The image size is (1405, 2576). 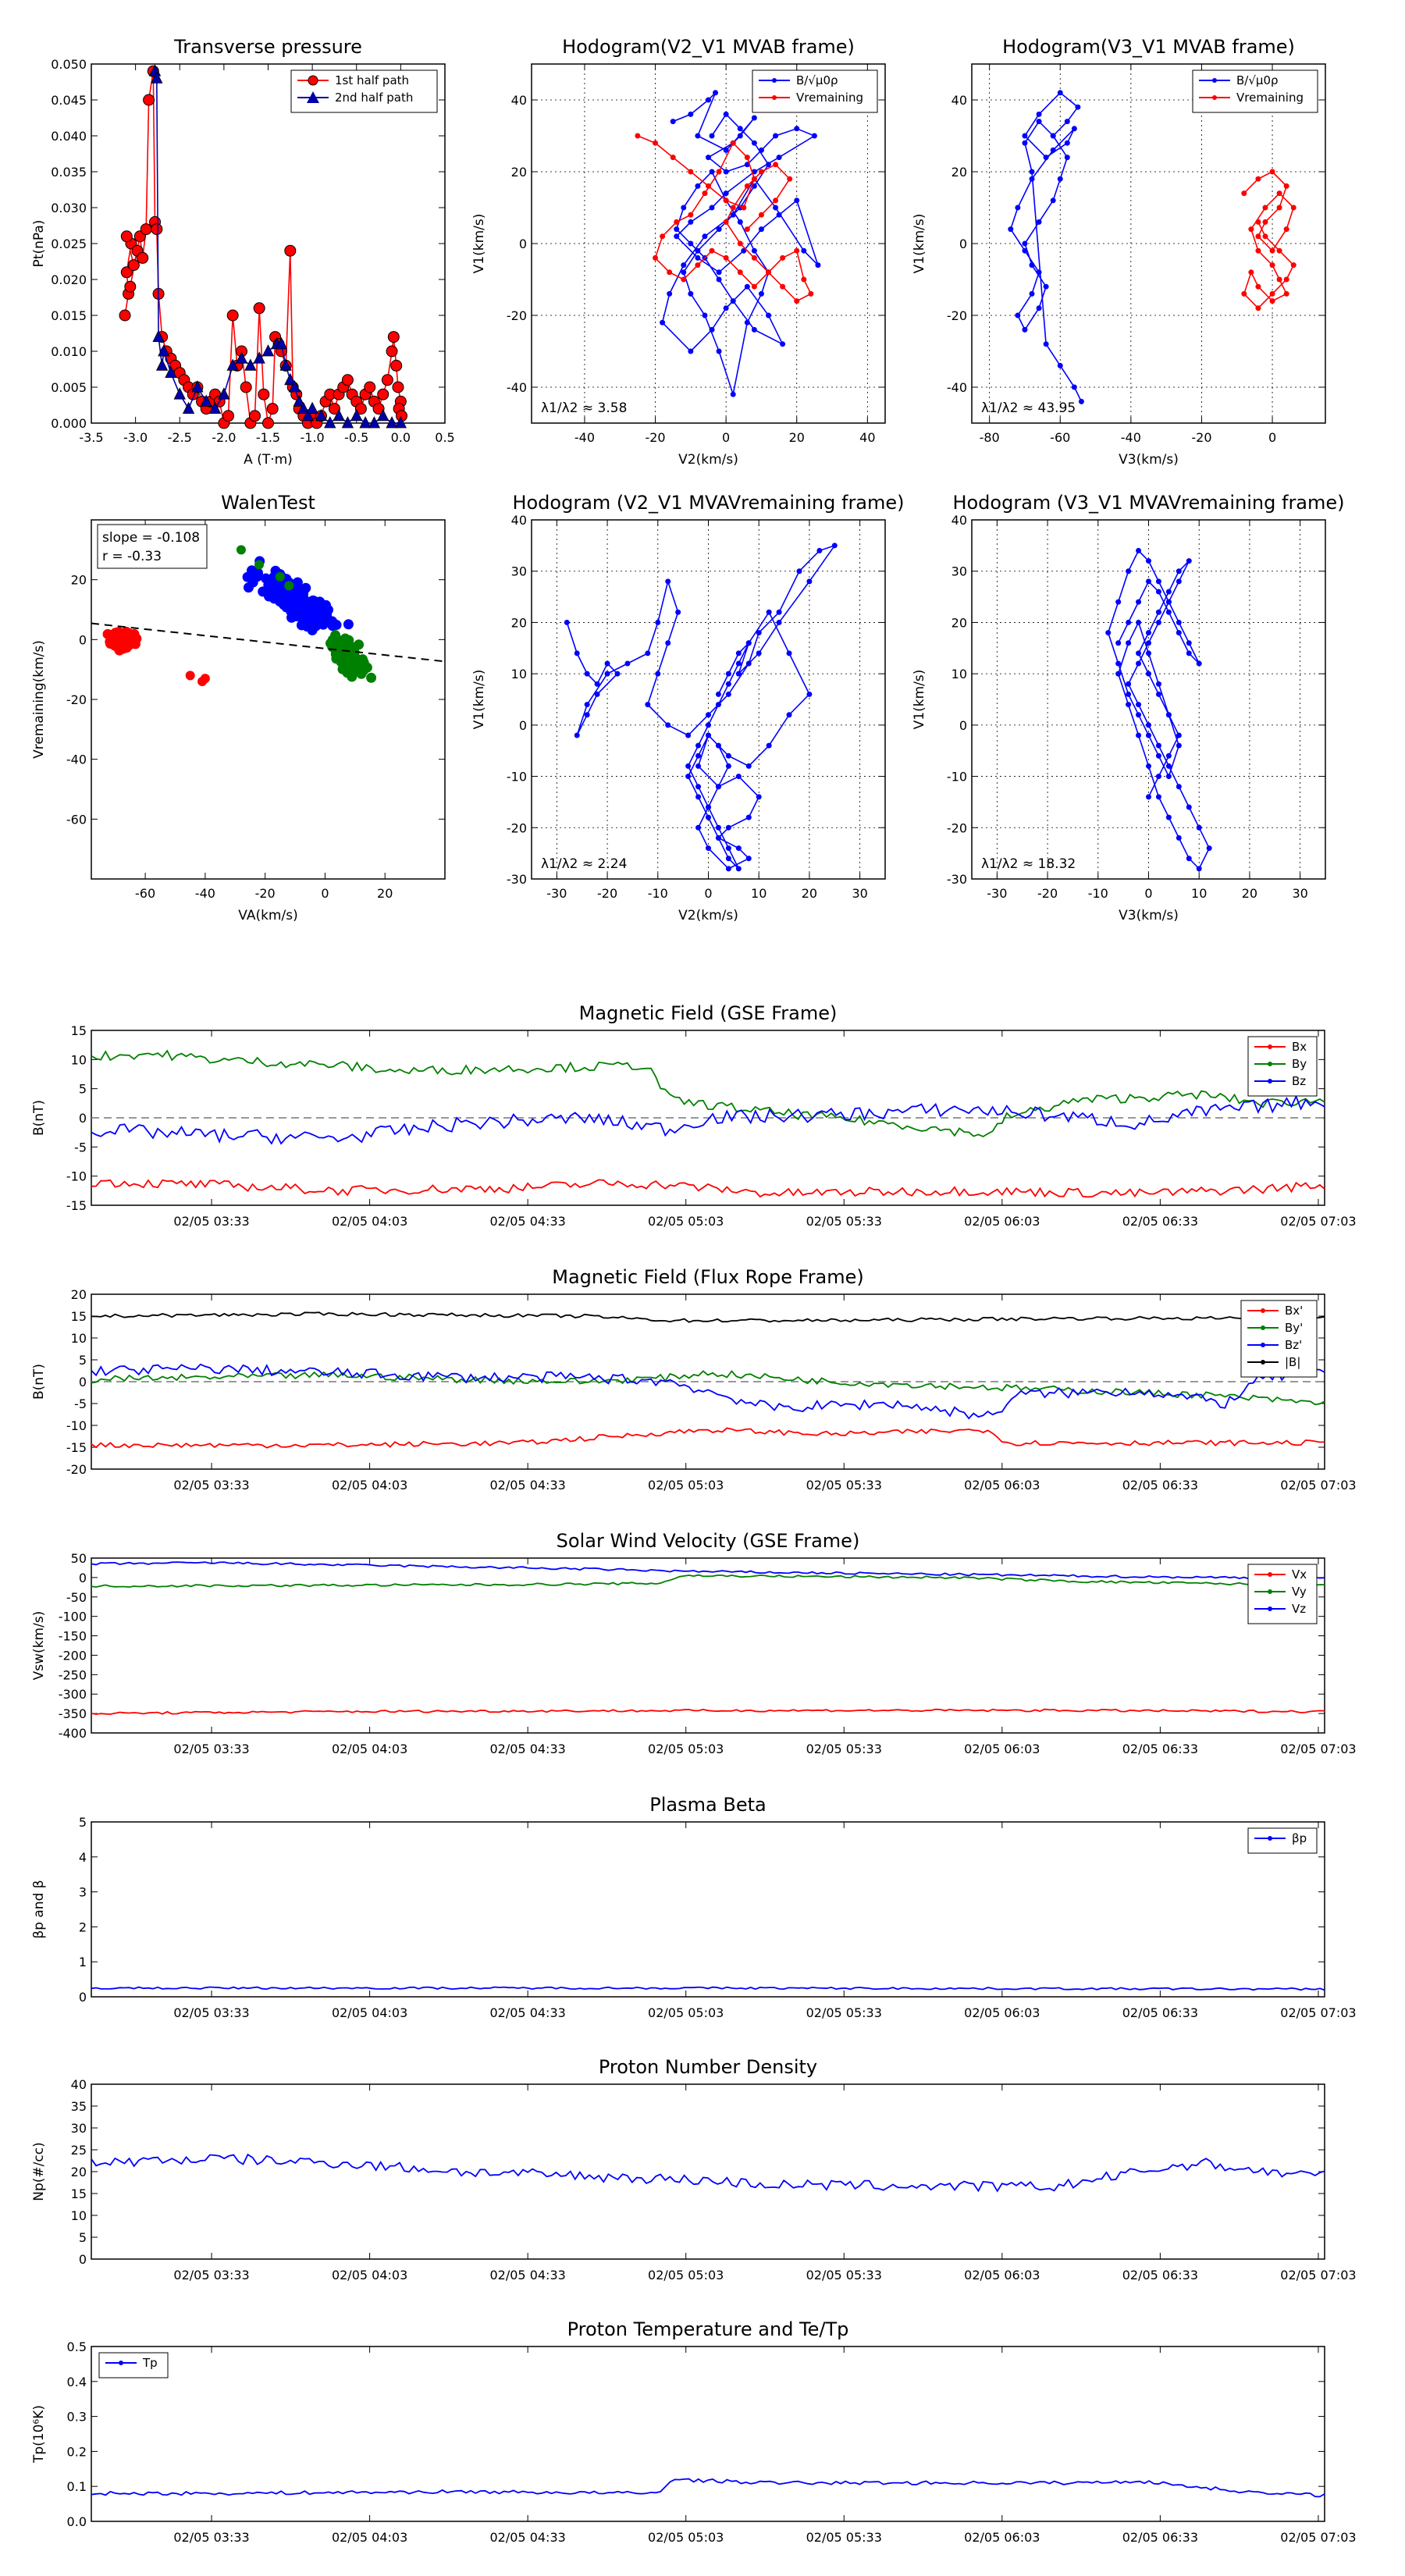 What do you see at coordinates (73, 1675) in the screenshot?
I see `y-tick-label: -250` at bounding box center [73, 1675].